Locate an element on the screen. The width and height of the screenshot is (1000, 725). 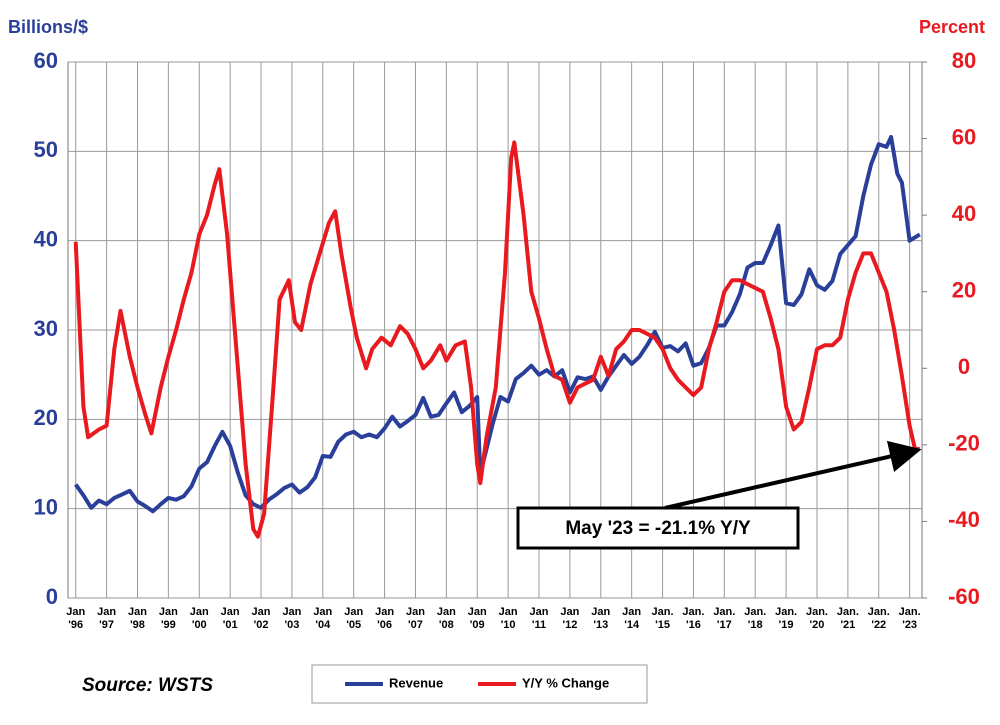
x-tick-label: Jan. '22 is located at coordinates (879, 618).